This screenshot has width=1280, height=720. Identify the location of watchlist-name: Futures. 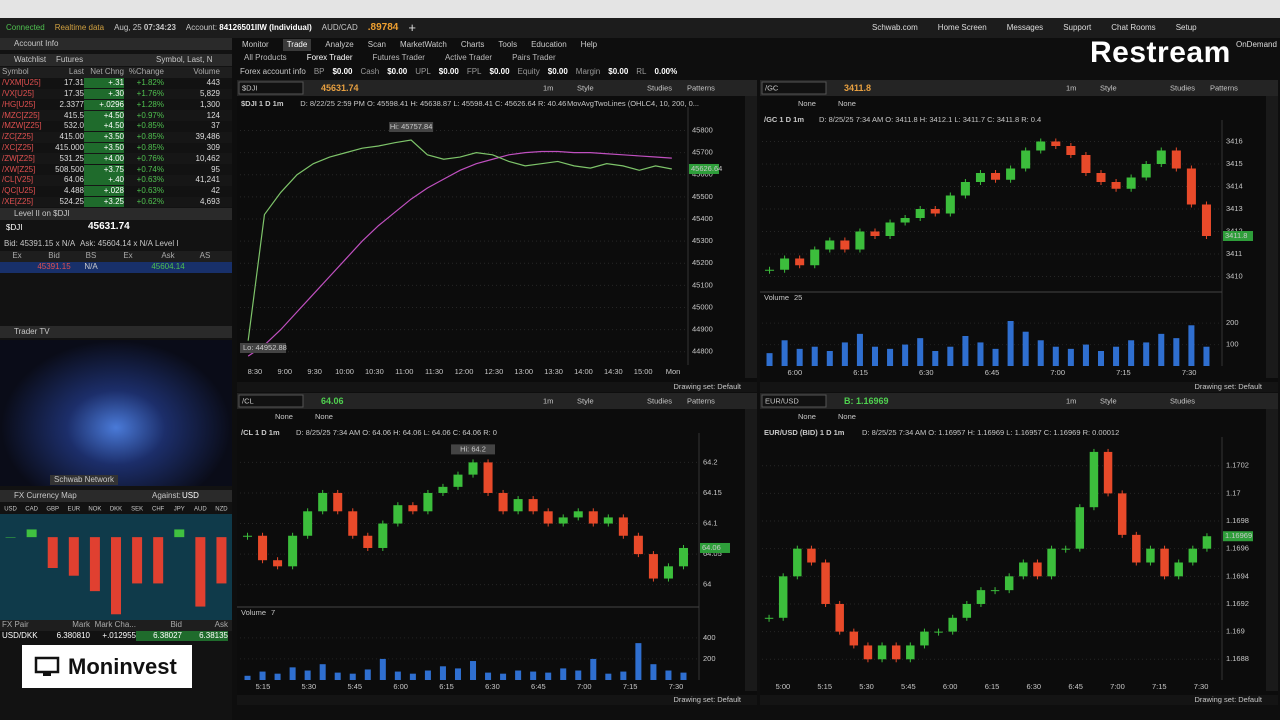
(70, 59).